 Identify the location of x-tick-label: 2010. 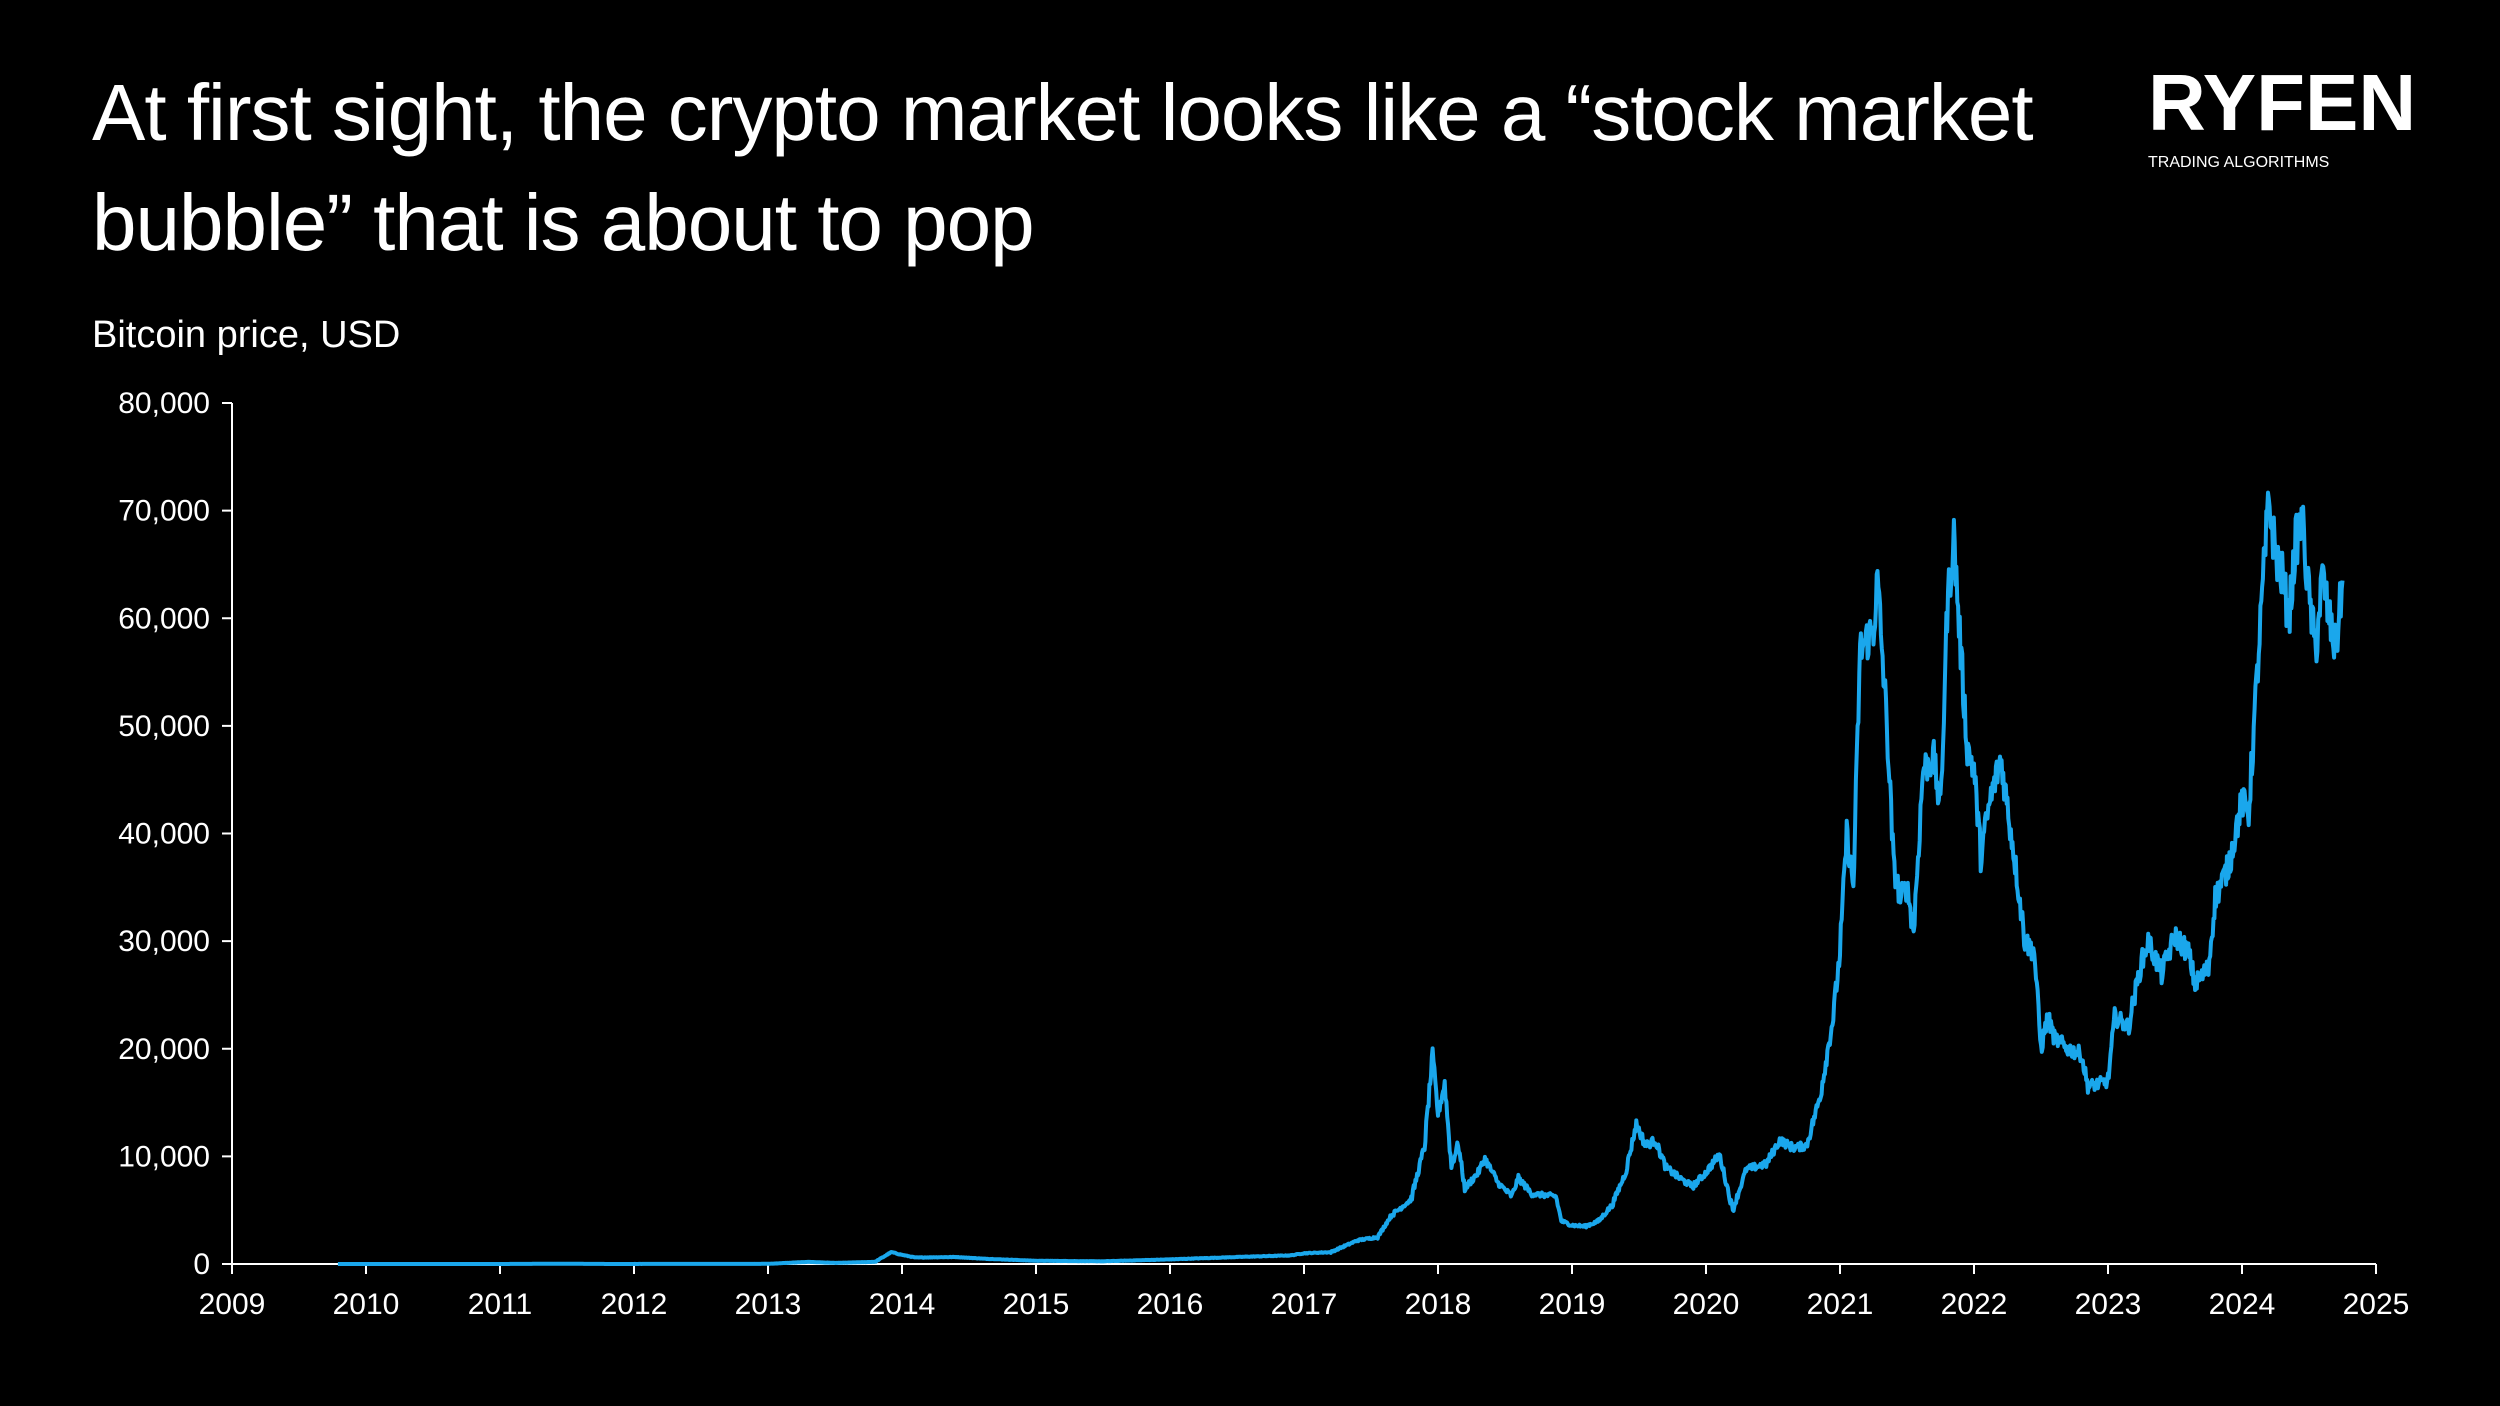
(366, 1304).